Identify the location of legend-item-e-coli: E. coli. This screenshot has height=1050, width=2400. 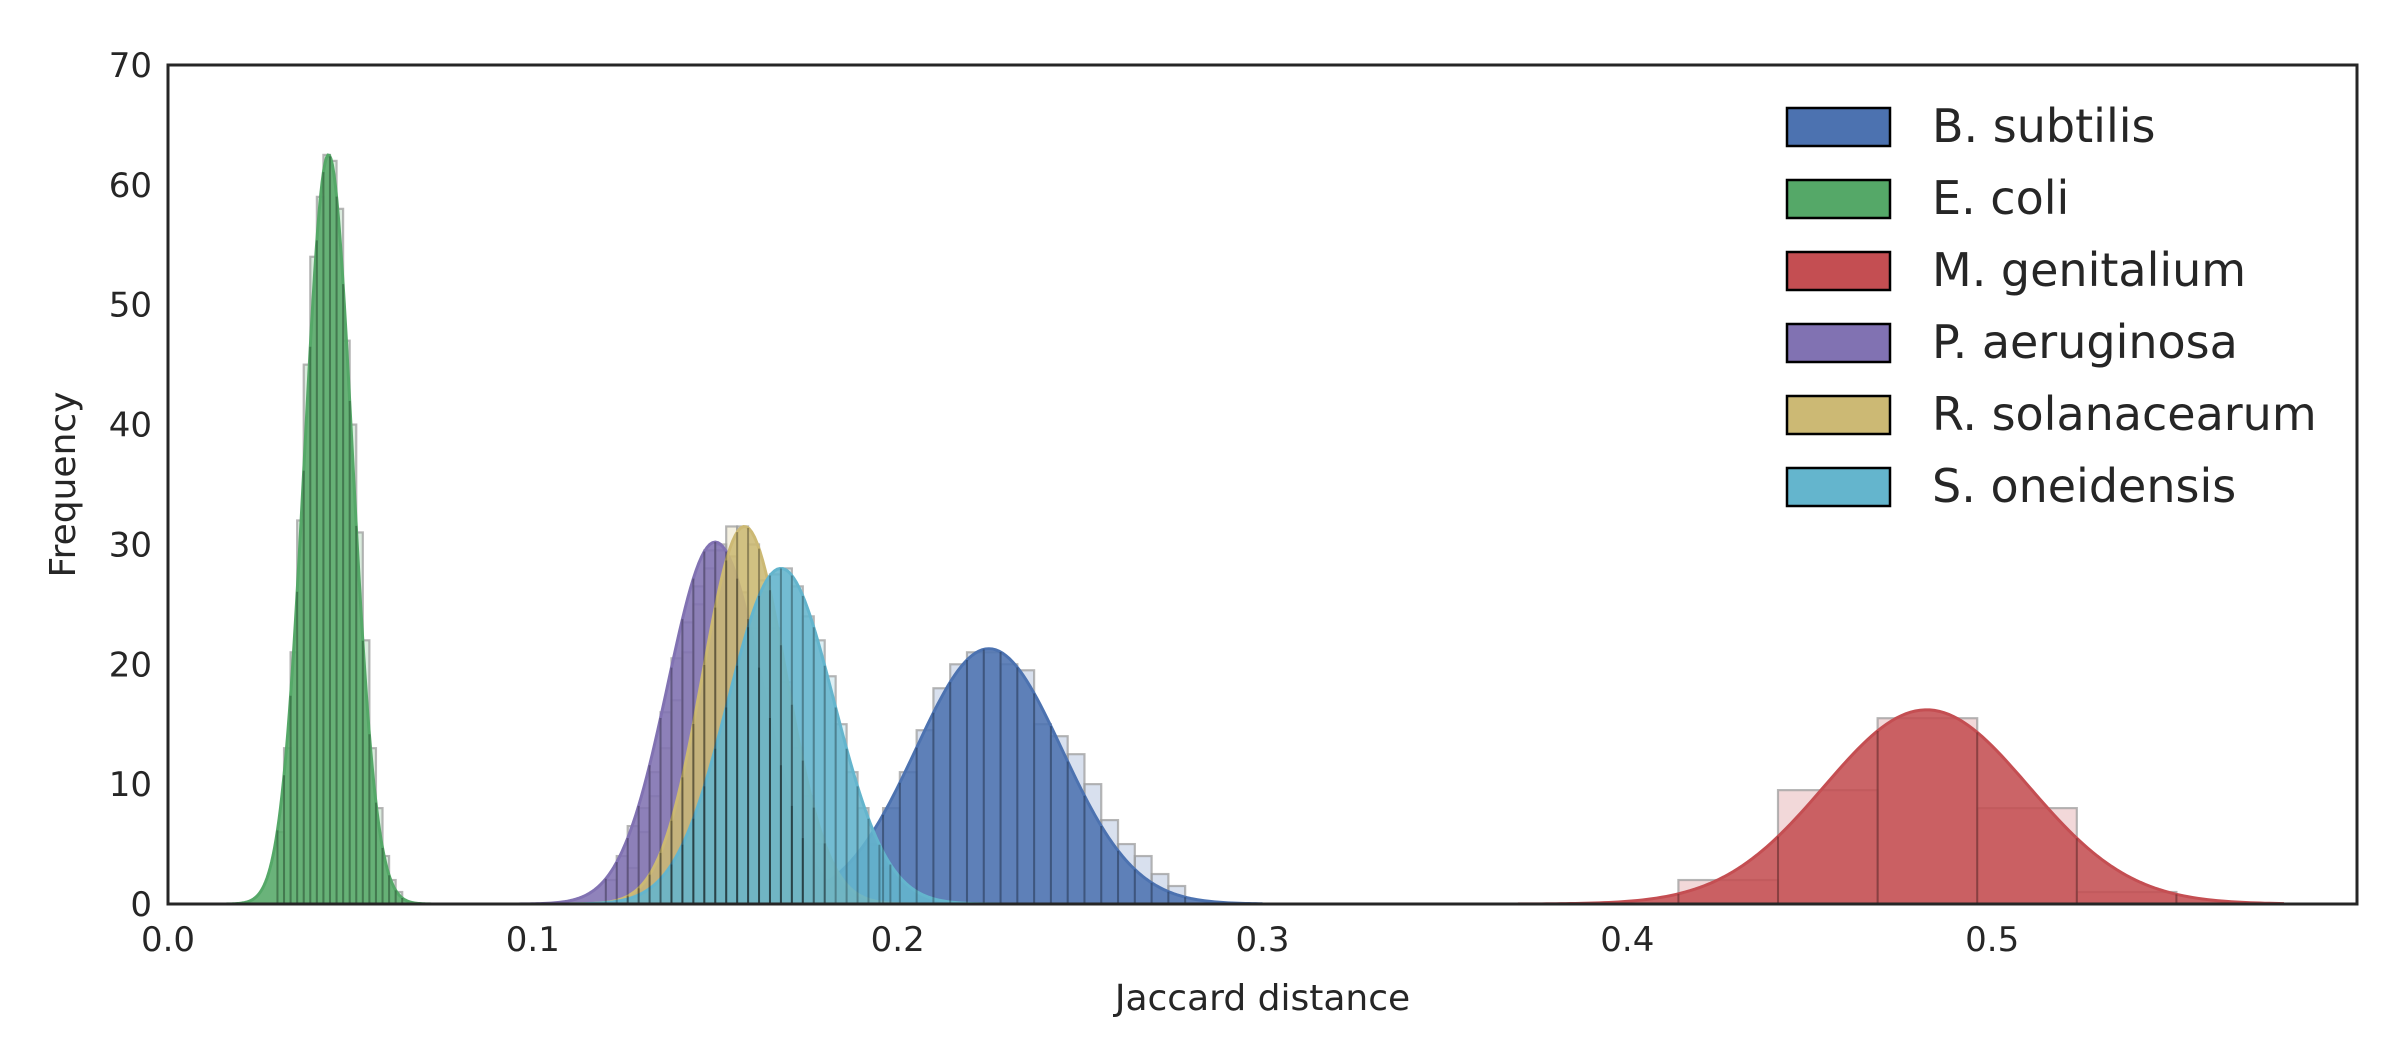
(1927, 198).